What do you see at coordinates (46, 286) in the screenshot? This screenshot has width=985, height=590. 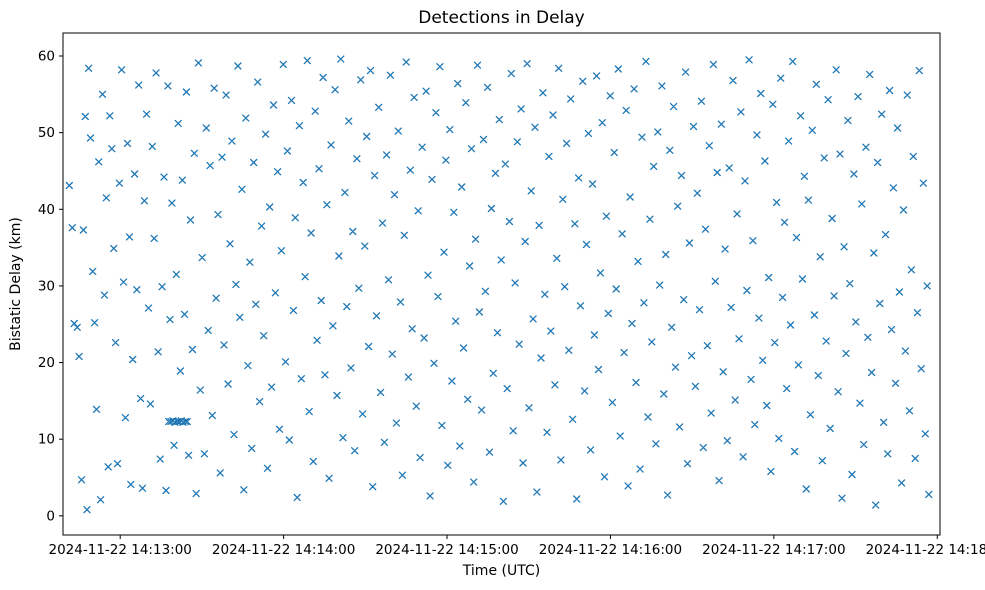 I see `y-tick-label: 30` at bounding box center [46, 286].